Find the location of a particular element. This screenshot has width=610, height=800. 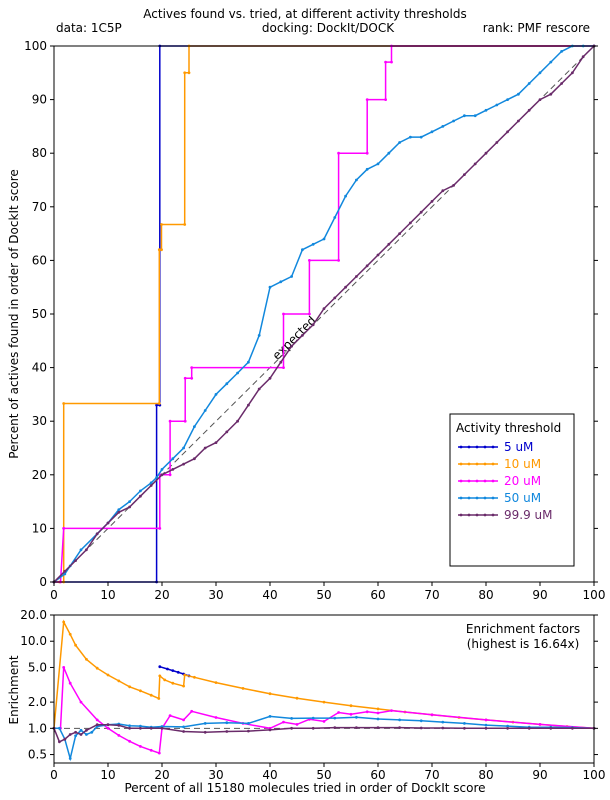

legend-label: 50 uM is located at coordinates (522, 498).